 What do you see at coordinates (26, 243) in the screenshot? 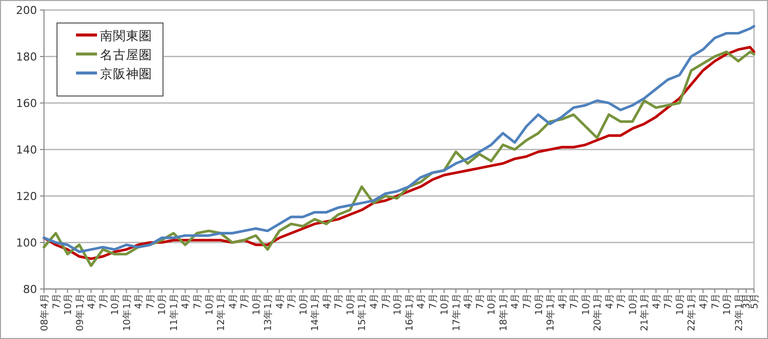
I see `y-tick-label: 100` at bounding box center [26, 243].